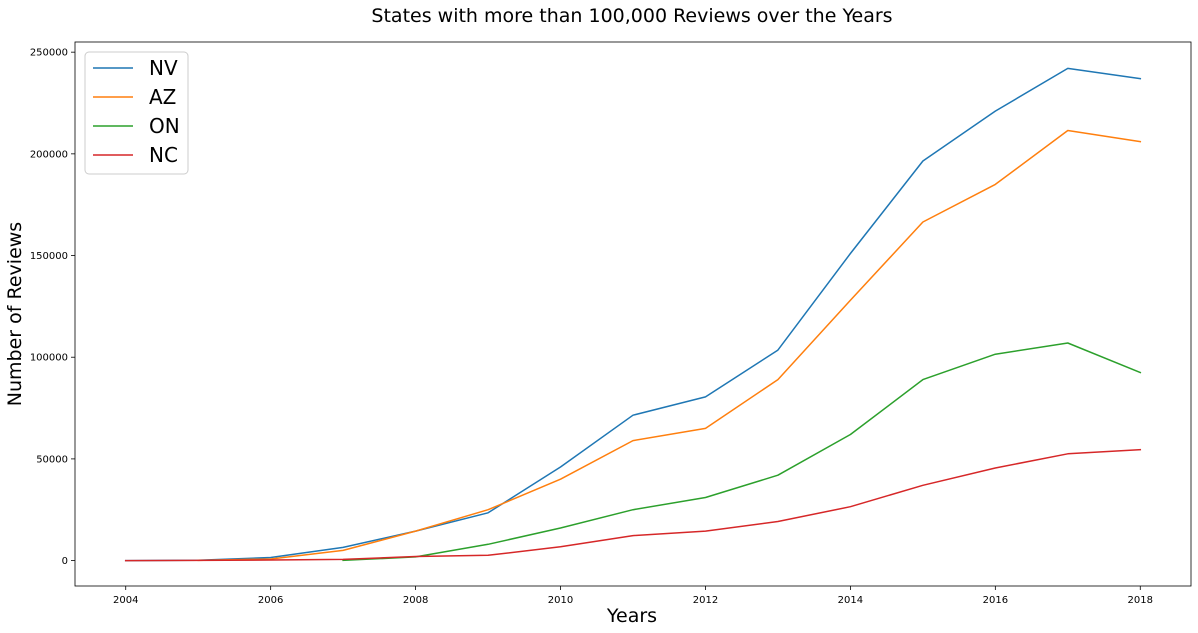  Describe the element at coordinates (850, 600) in the screenshot. I see `x-tick-label: 2014` at that location.